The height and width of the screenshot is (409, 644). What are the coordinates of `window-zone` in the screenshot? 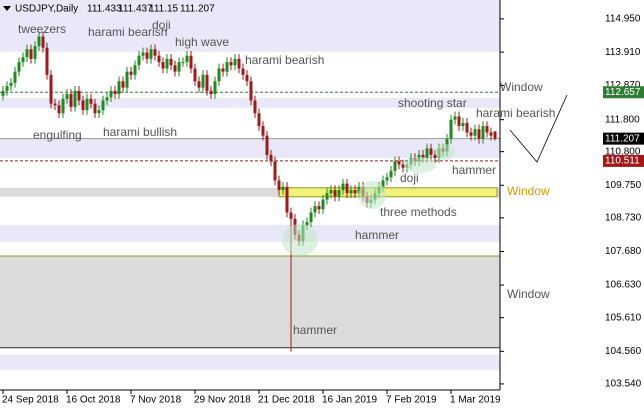 It's located at (388, 192).